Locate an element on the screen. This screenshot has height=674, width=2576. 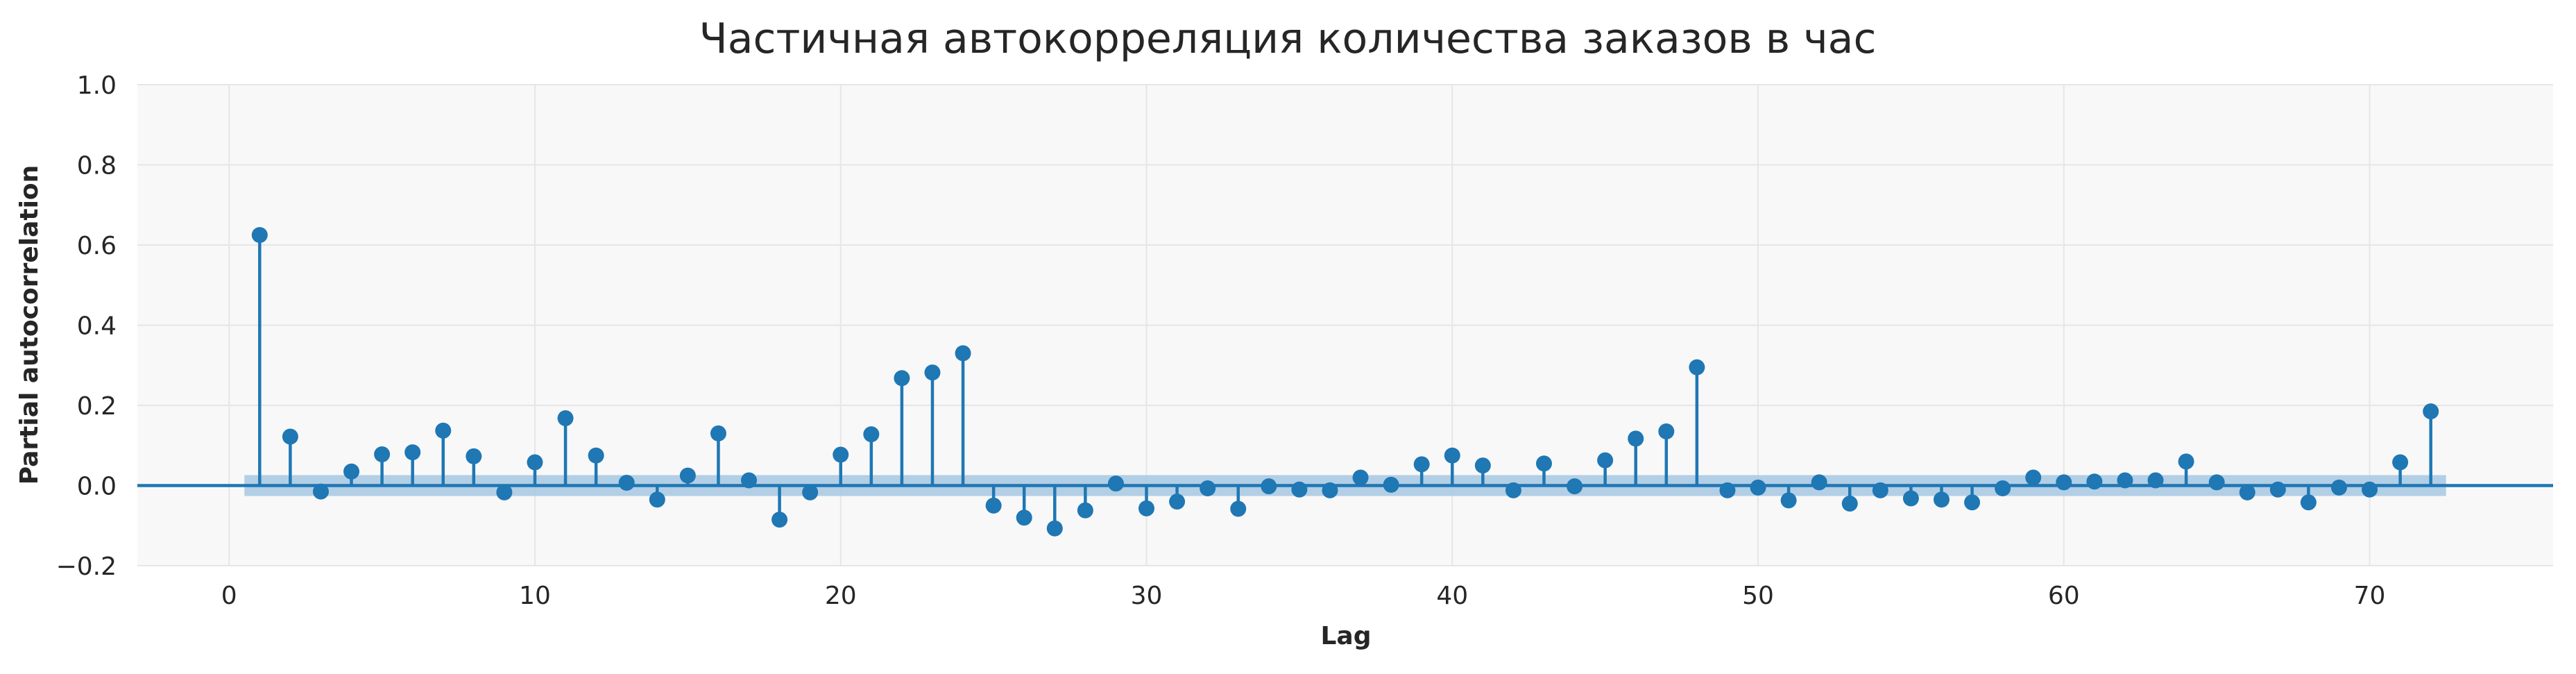
x-tick-label: 30 is located at coordinates (1147, 596).